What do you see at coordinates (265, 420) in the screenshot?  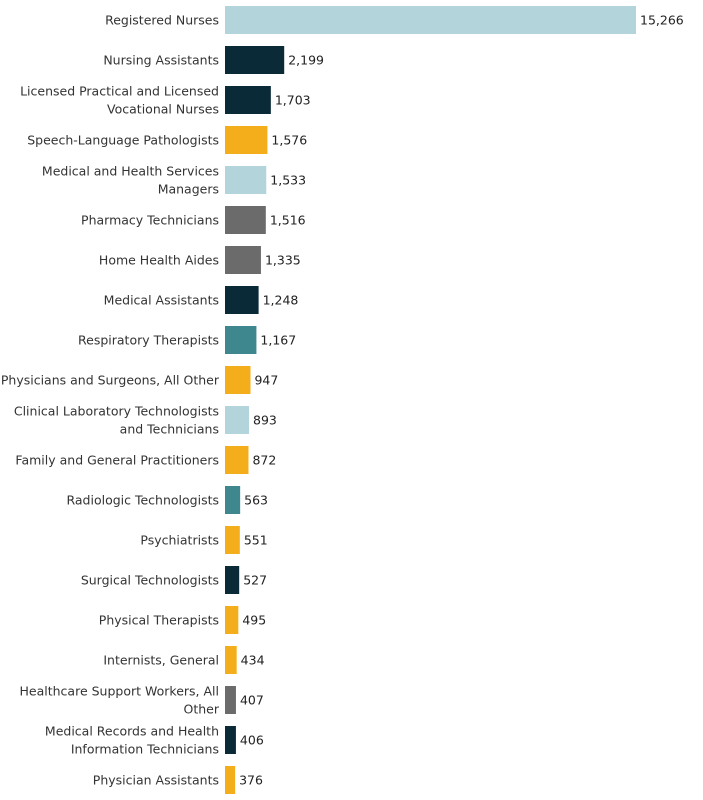 I see `value-label: 893` at bounding box center [265, 420].